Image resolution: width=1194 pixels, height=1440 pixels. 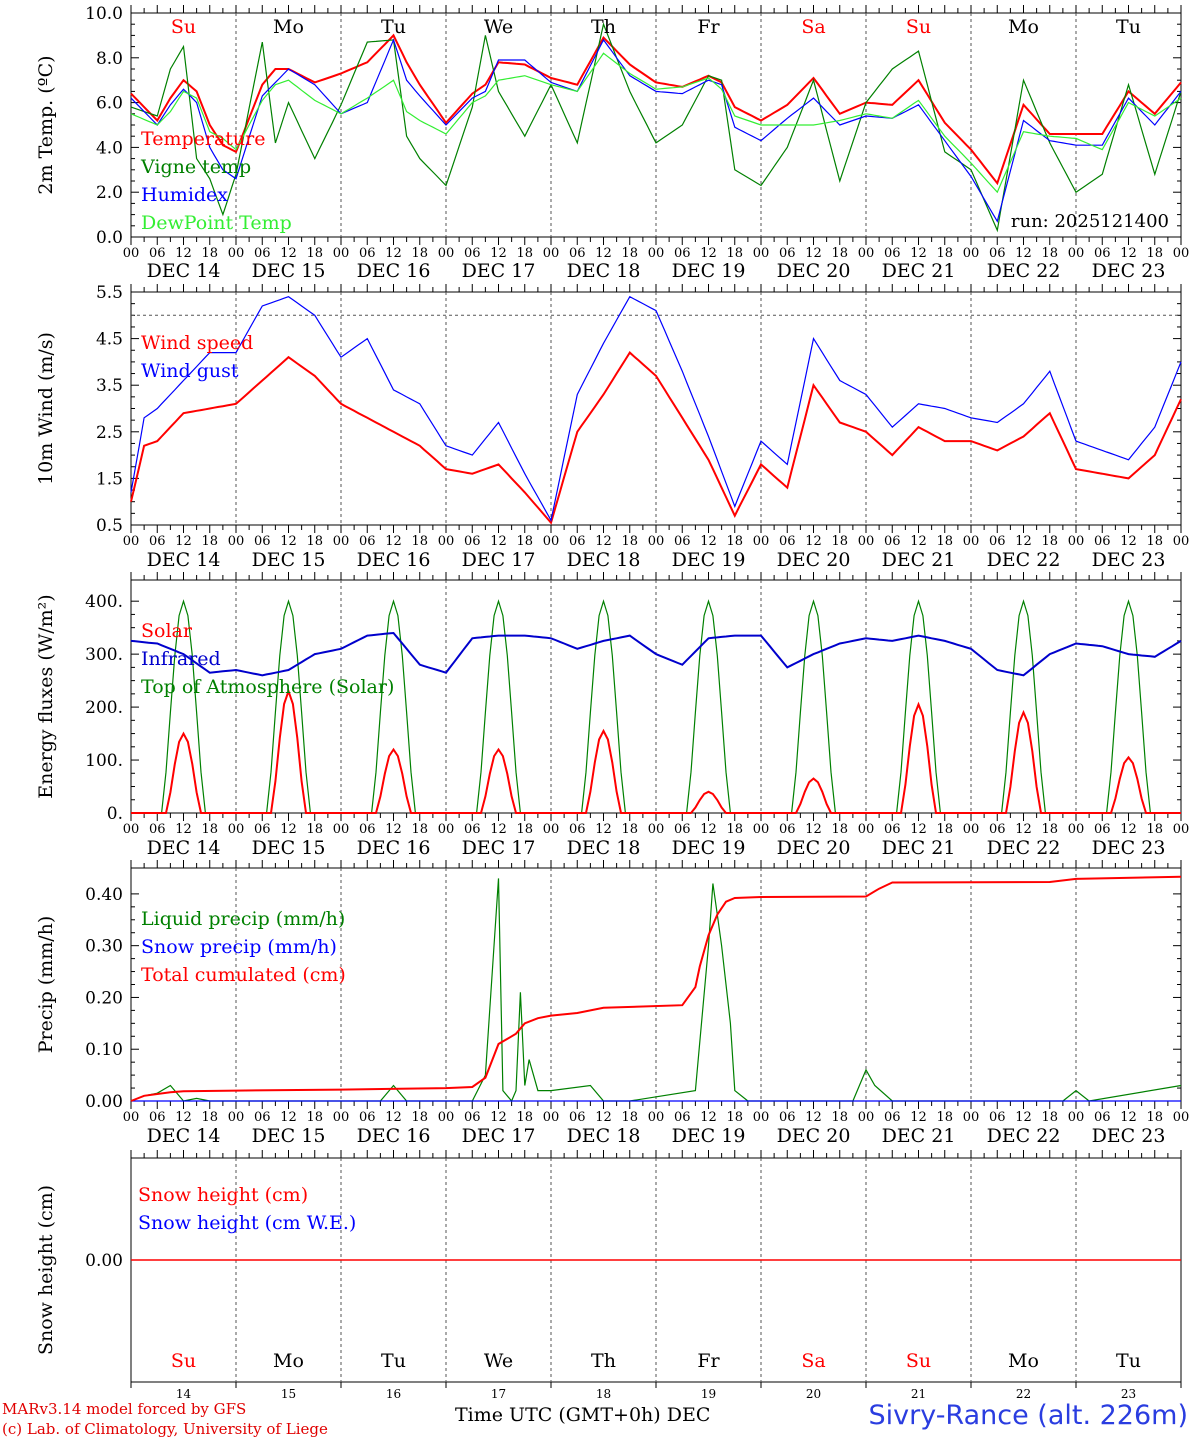 I want to click on y-axis-label: 10m Wind (m/s), so click(x=46, y=408).